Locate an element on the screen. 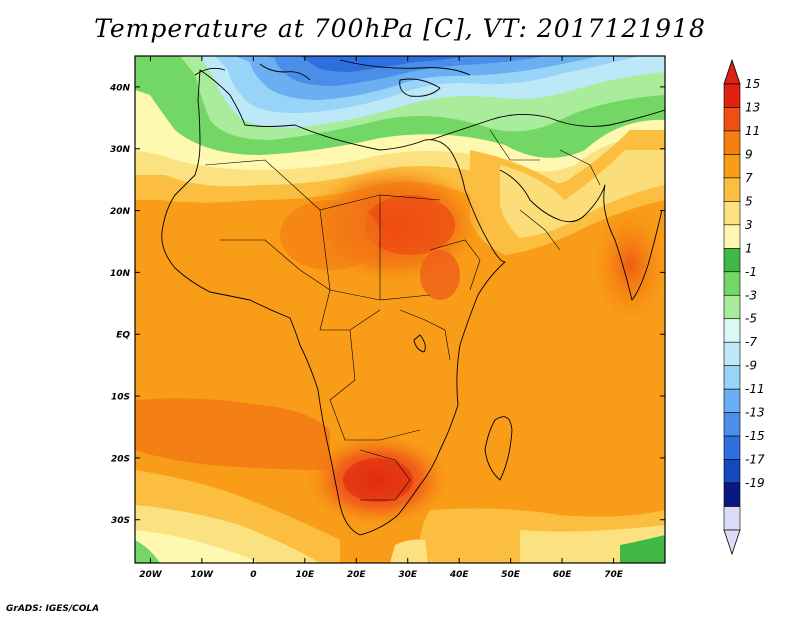  colorbar-label: 13 is located at coordinates (752, 107).